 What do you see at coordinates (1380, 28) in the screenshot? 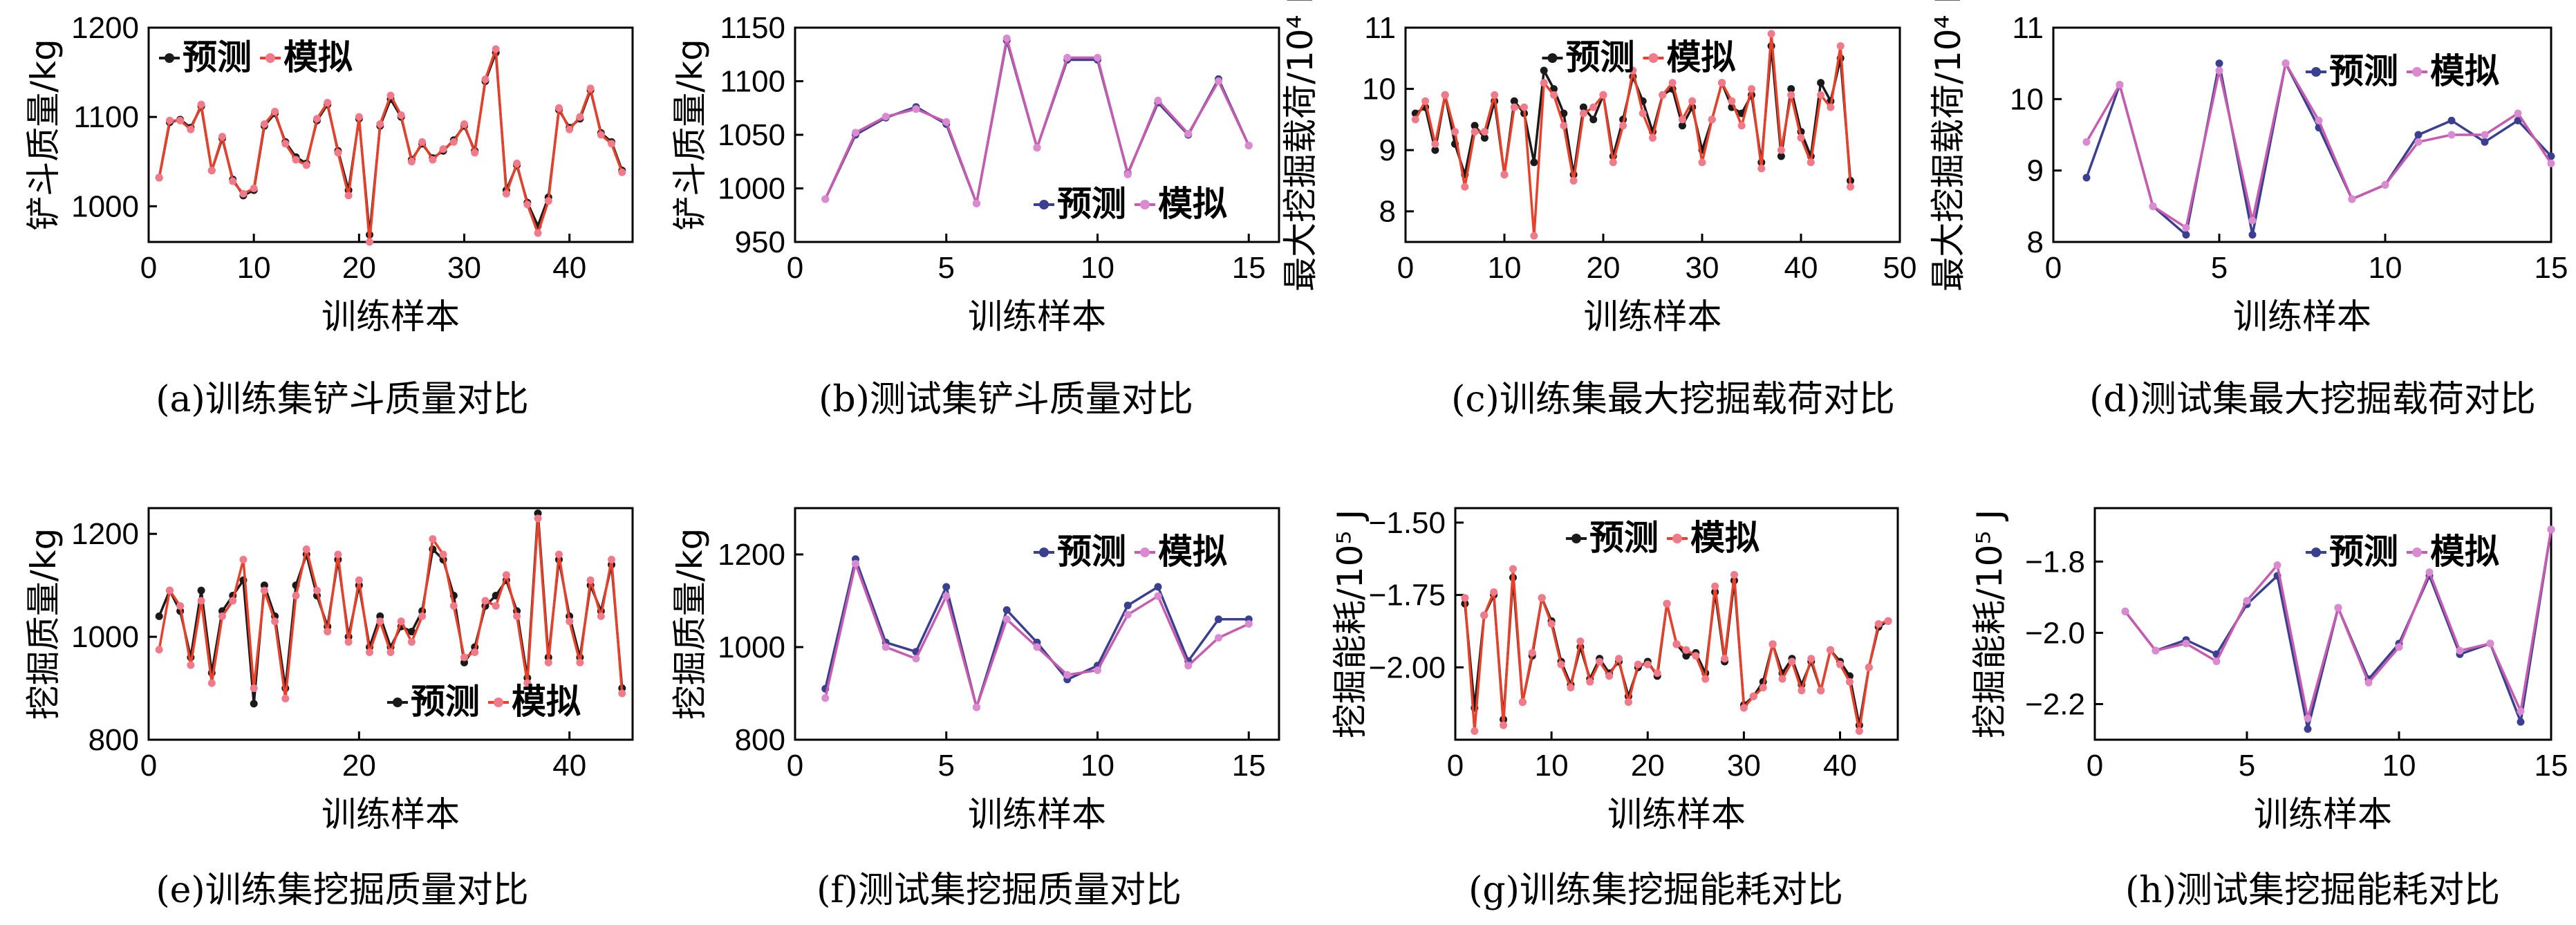
I see `y-tick-label: 11` at bounding box center [1380, 28].